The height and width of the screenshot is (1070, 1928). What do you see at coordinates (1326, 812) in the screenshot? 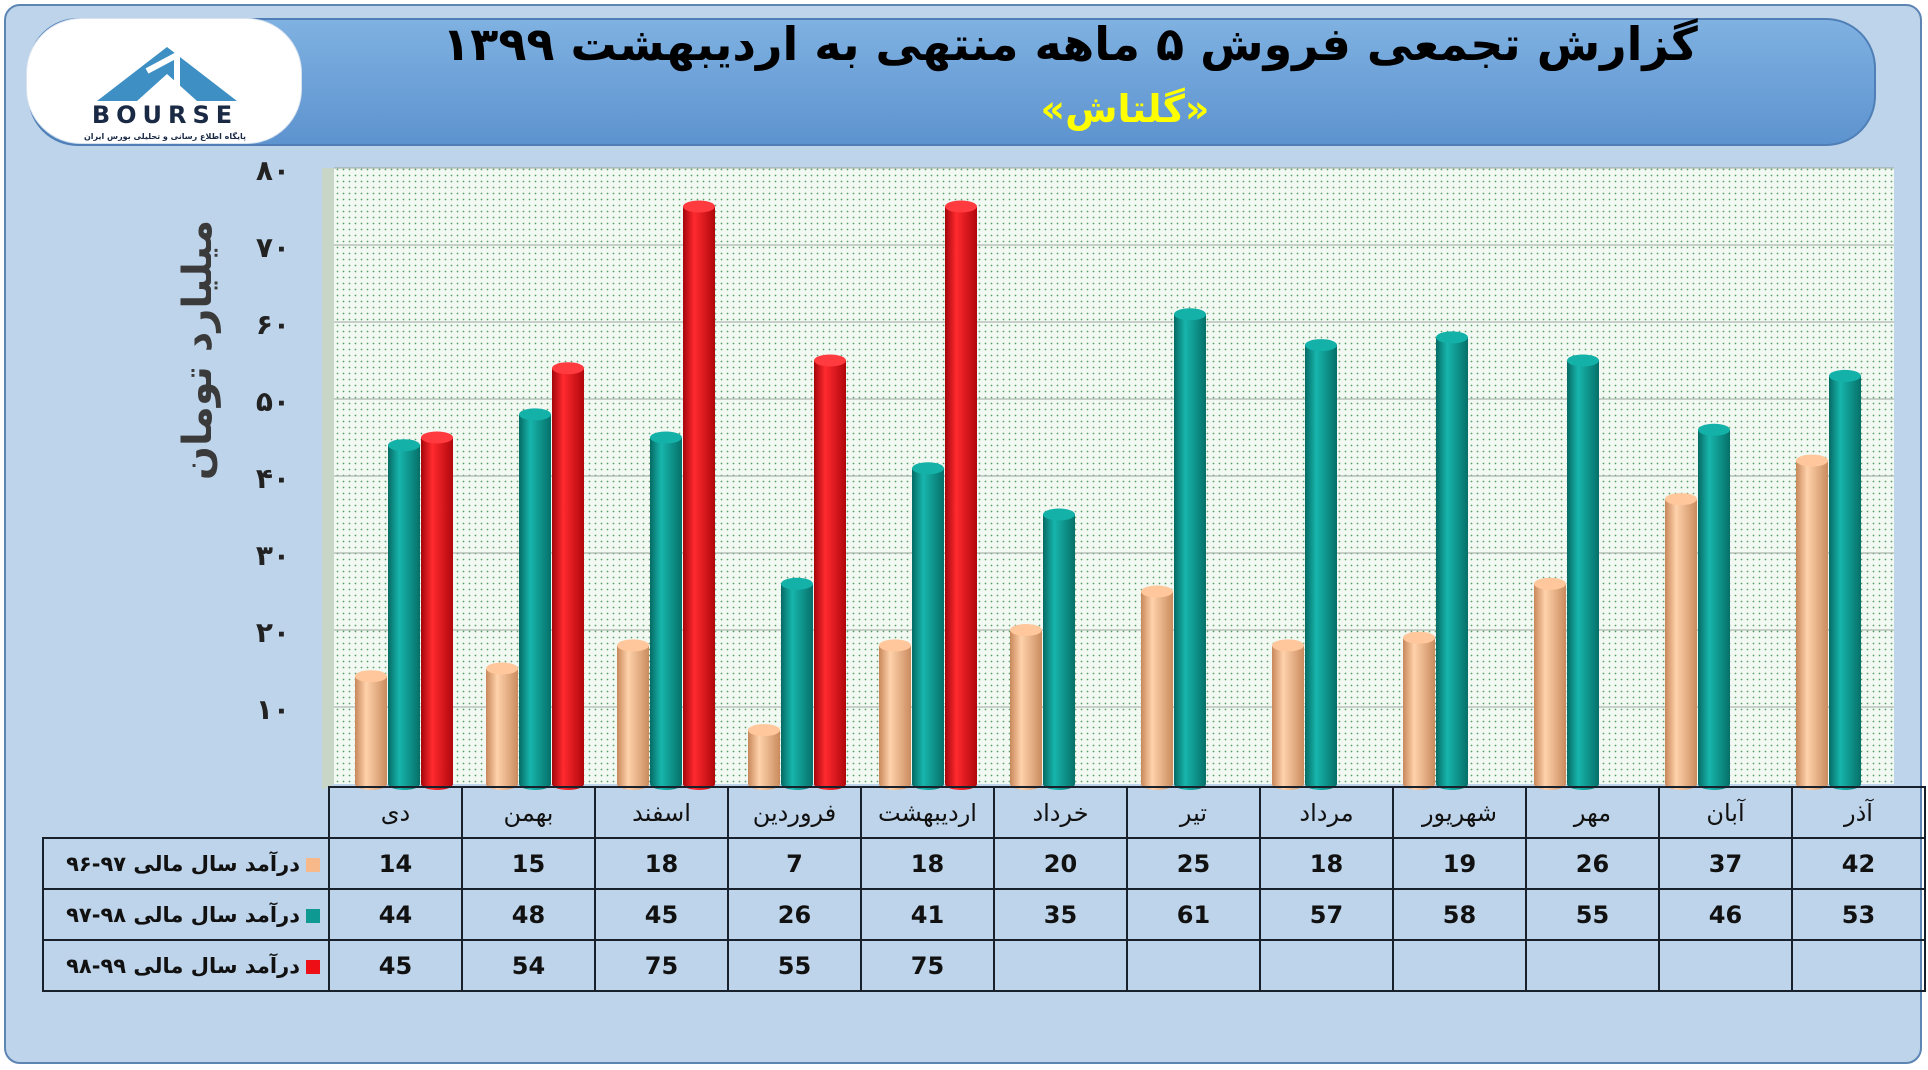
I see `table-category-cell: مرداد` at bounding box center [1326, 812].